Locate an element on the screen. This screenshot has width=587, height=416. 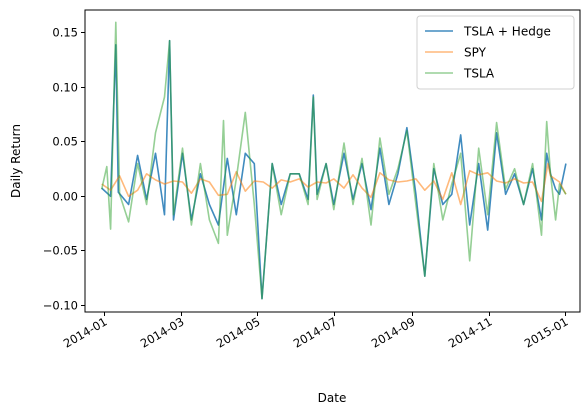
x-tick-label: 2014-07 is located at coordinates (315, 332).